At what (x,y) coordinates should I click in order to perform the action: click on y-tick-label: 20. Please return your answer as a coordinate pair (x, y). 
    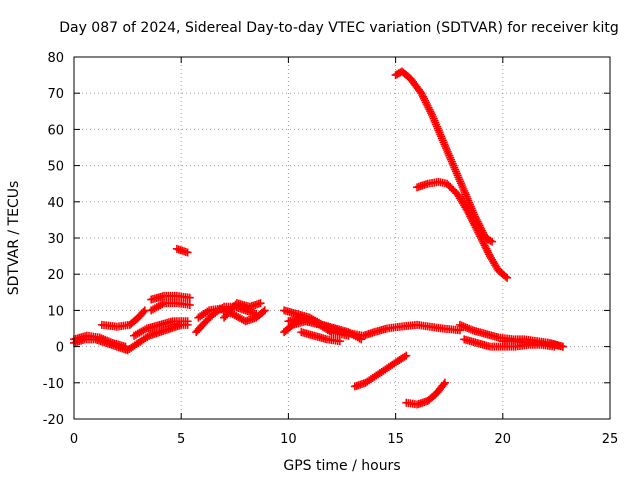
    Looking at the image, I should click on (55, 275).